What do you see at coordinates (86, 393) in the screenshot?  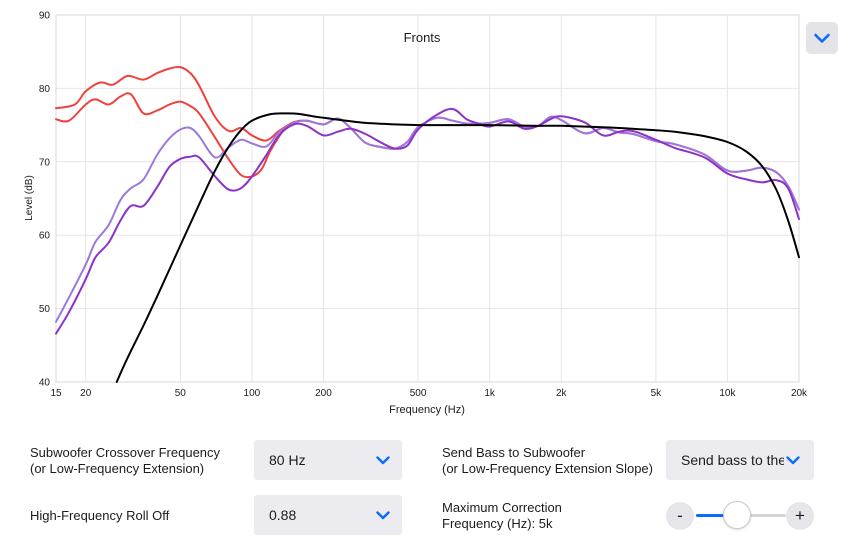 I see `x-tick-label: 20` at bounding box center [86, 393].